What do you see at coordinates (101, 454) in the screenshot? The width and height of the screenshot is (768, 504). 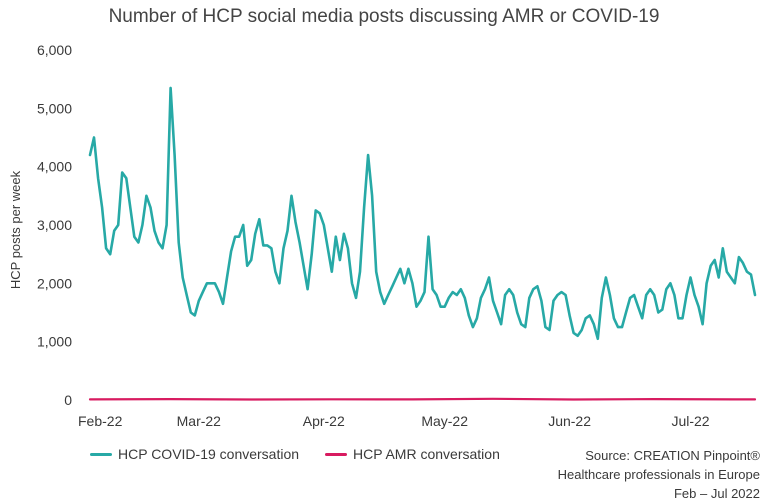 I see `legend-swatch-covid` at bounding box center [101, 454].